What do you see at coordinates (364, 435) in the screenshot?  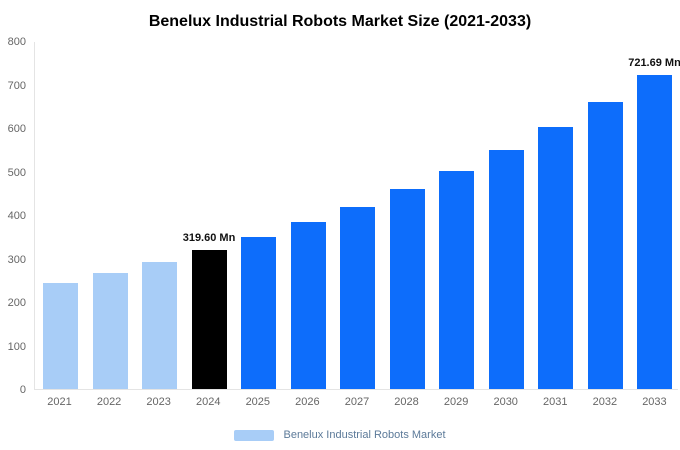 I see `legend-label: Benelux Industrial Robots Market` at bounding box center [364, 435].